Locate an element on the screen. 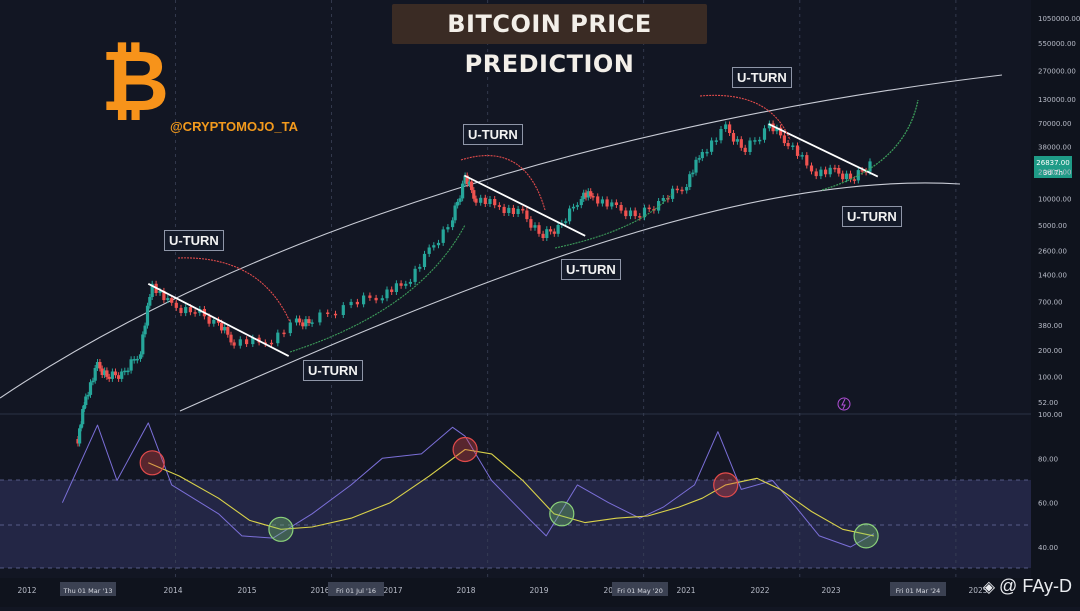 The width and height of the screenshot is (1080, 611). price-axis-label: 130000.00 is located at coordinates (1057, 100).